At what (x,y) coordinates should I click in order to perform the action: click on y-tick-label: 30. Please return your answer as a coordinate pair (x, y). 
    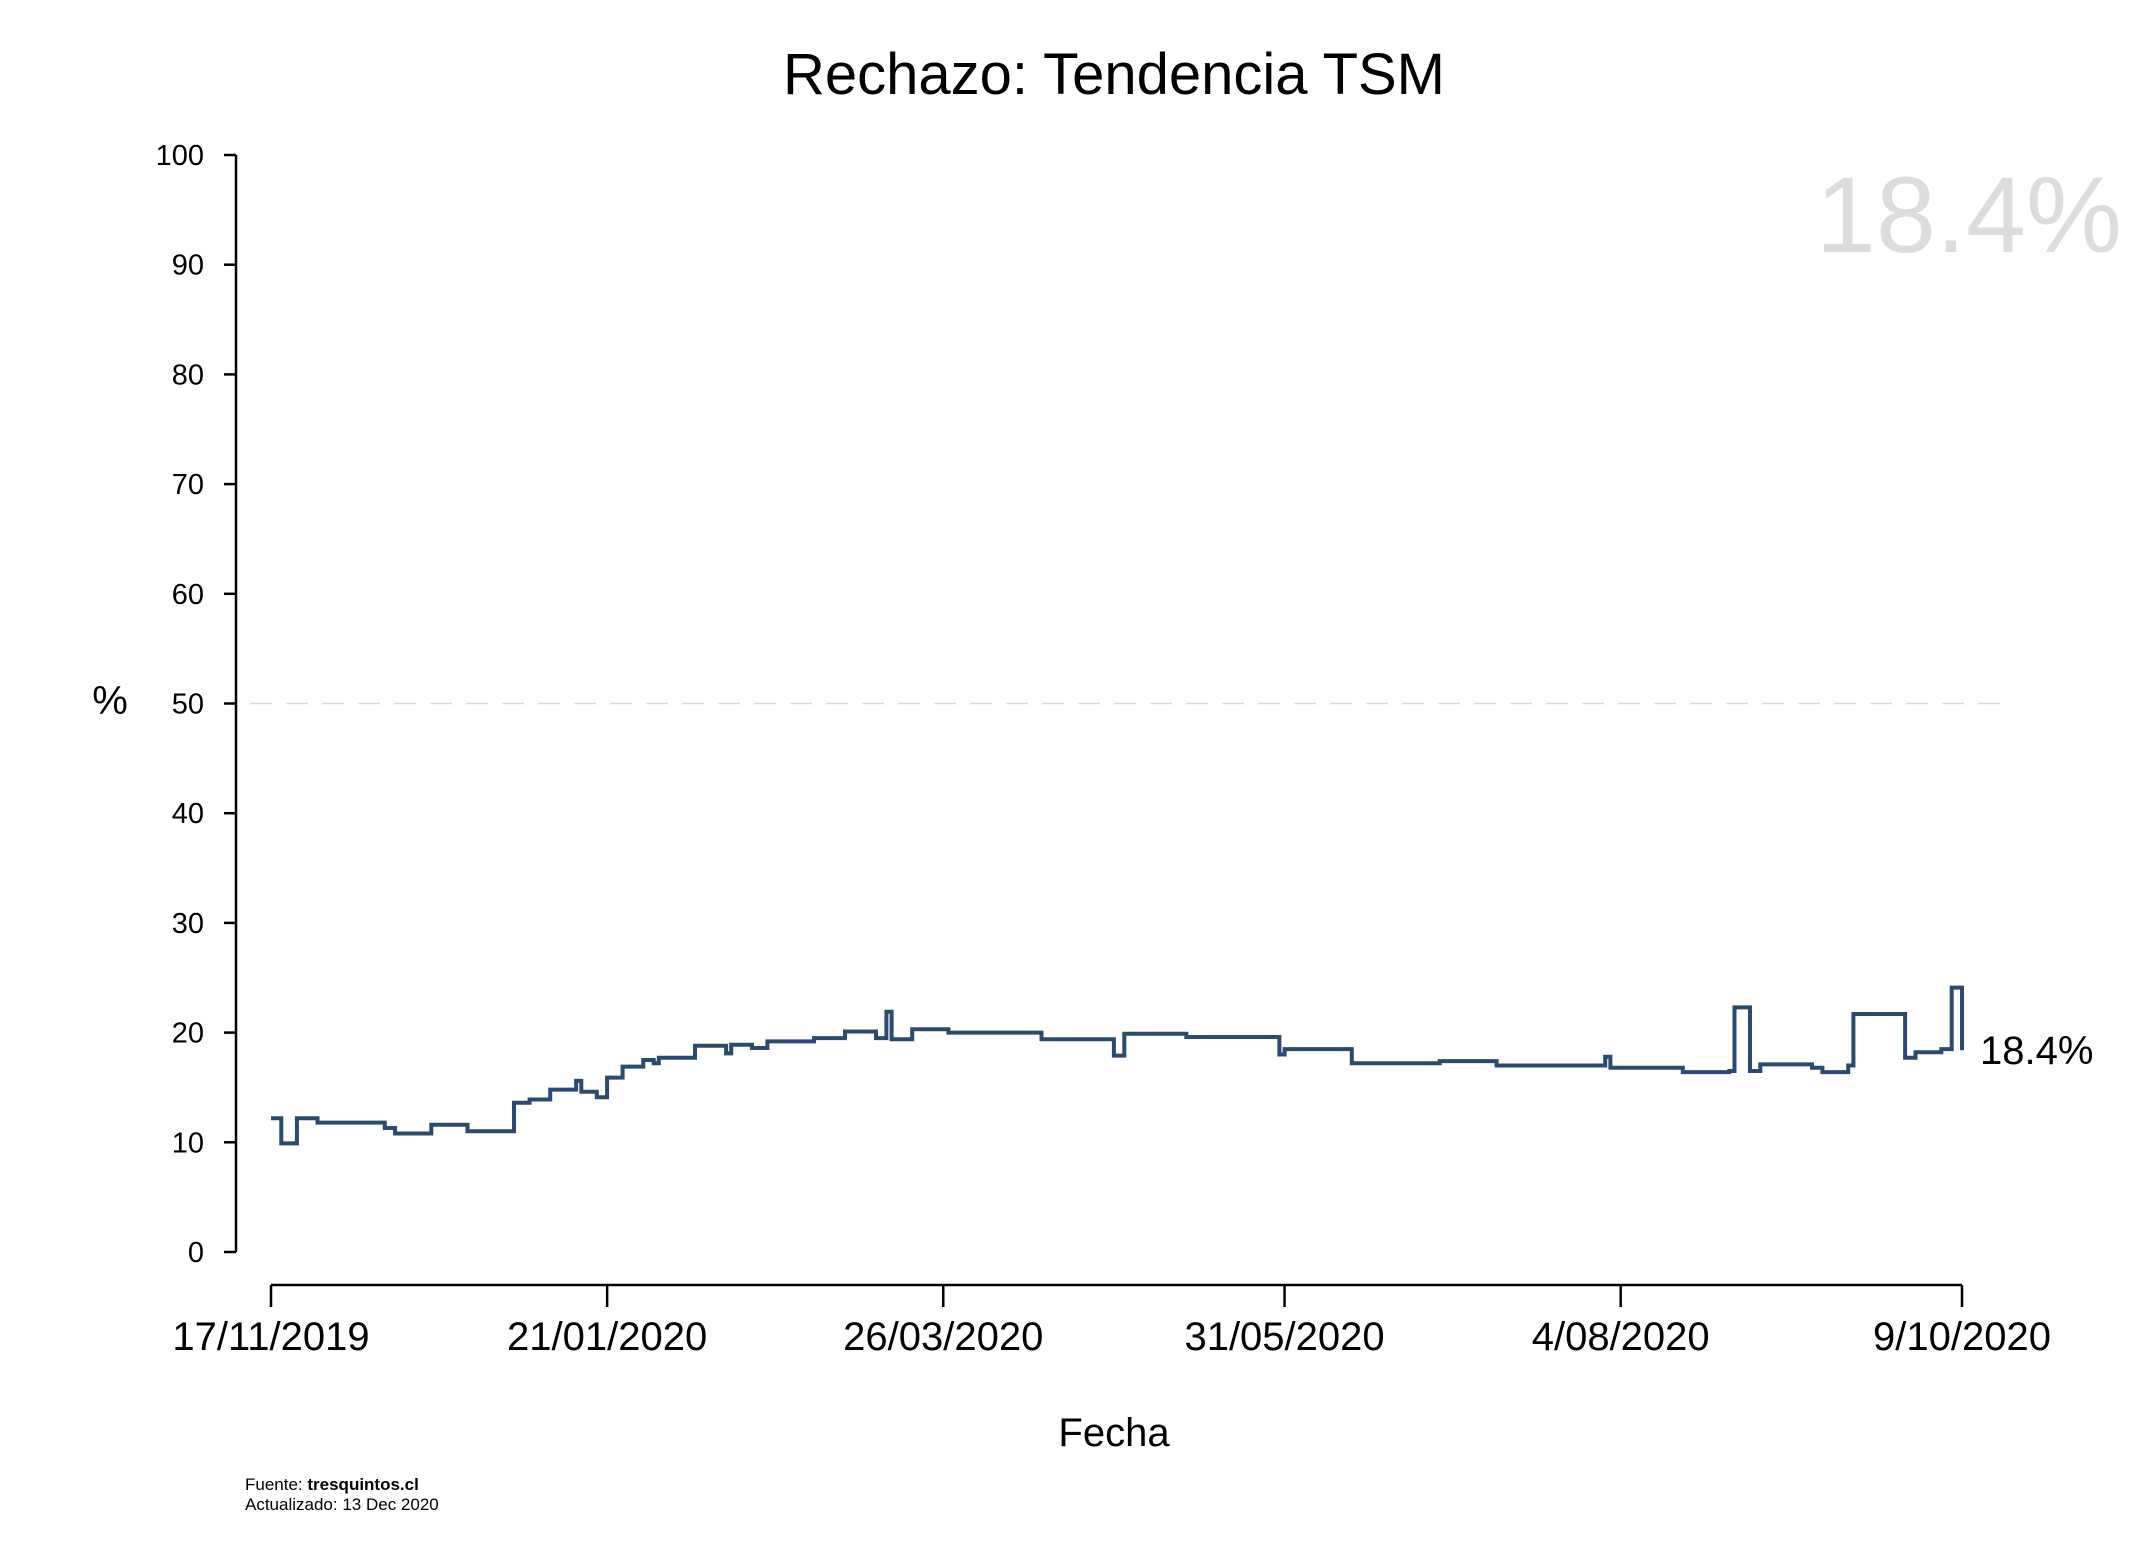
    Looking at the image, I should click on (188, 924).